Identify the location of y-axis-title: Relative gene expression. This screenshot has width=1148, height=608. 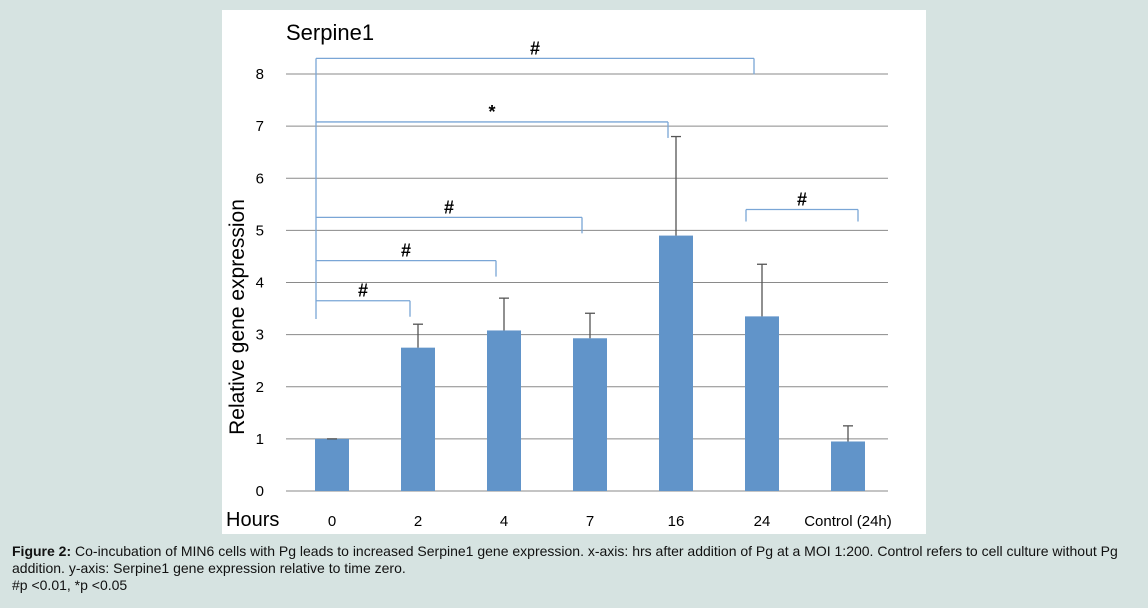
(237, 317).